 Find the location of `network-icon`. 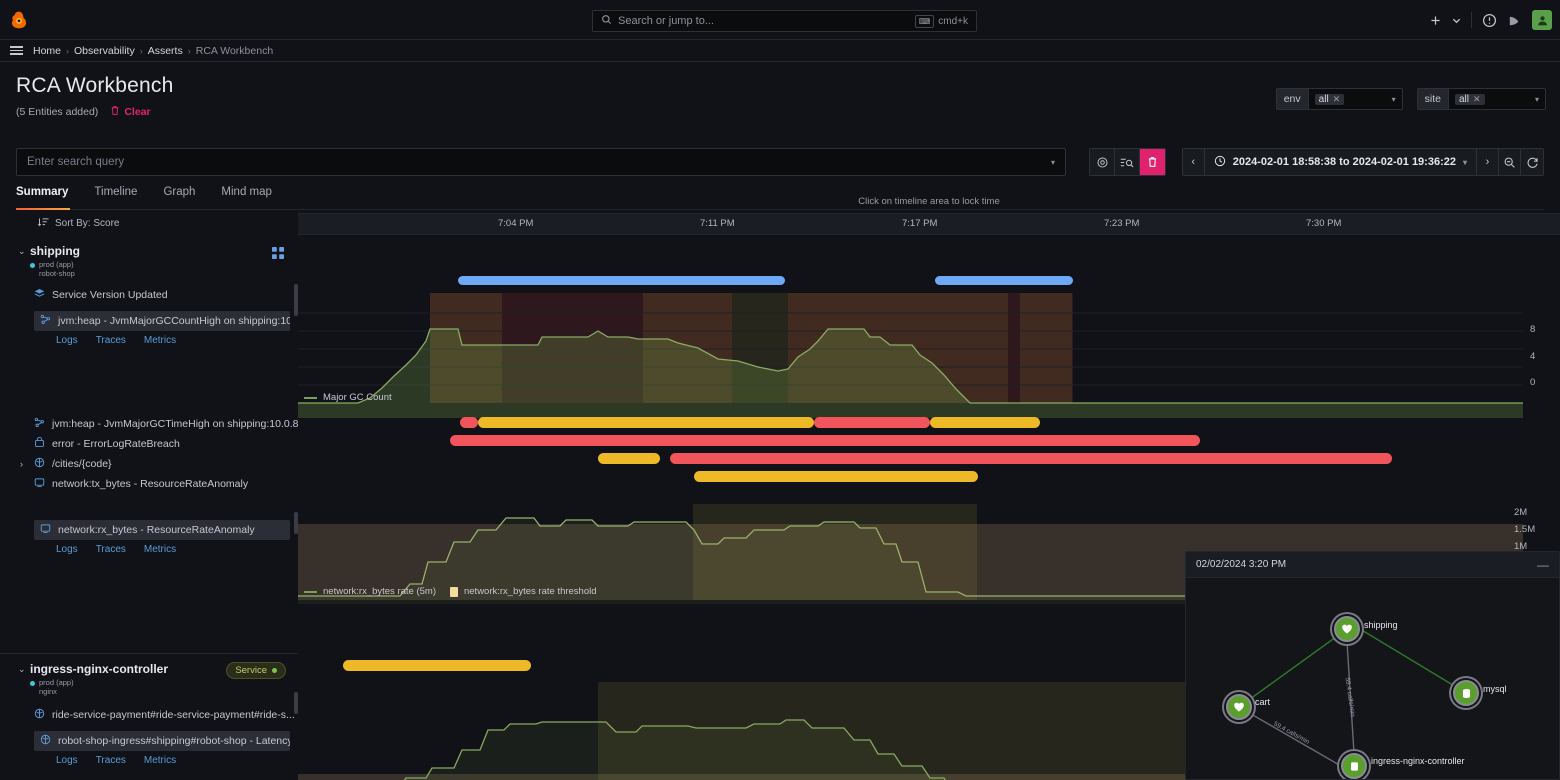

network-icon is located at coordinates (39, 484).